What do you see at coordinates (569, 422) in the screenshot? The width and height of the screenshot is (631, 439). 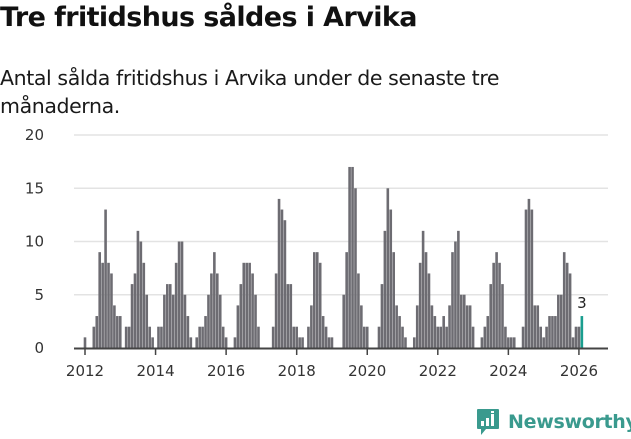 I see `logo-text: Newsworthy` at bounding box center [569, 422].